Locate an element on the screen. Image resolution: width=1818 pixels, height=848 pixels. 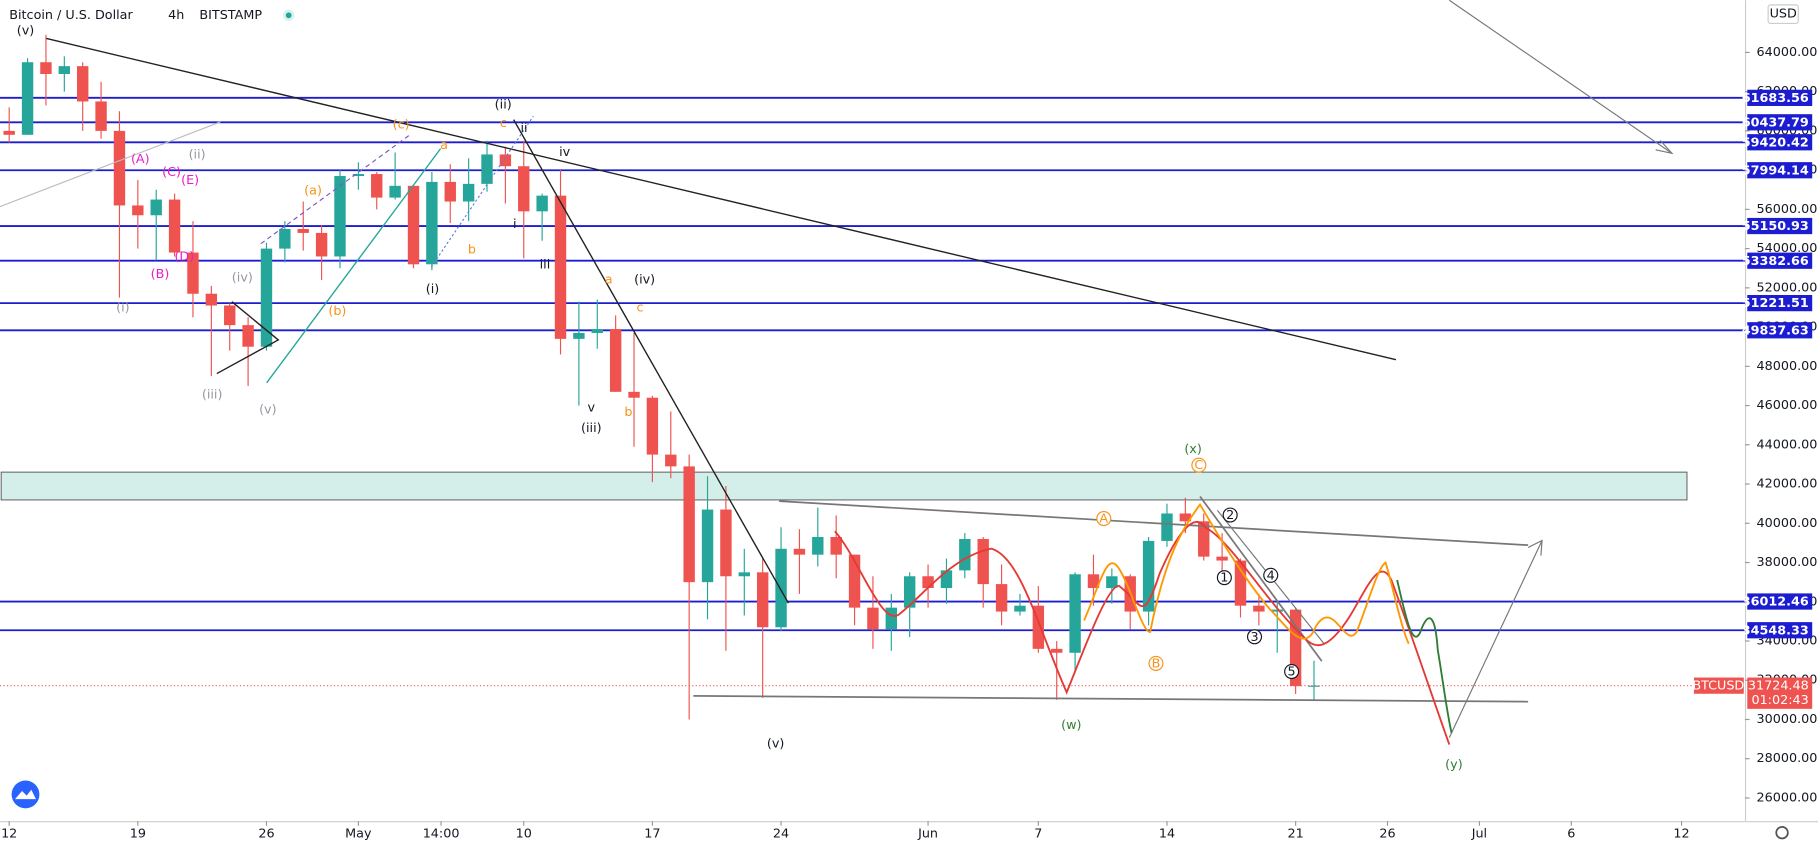
y-tick-label: 28000.00 is located at coordinates (1787, 758).